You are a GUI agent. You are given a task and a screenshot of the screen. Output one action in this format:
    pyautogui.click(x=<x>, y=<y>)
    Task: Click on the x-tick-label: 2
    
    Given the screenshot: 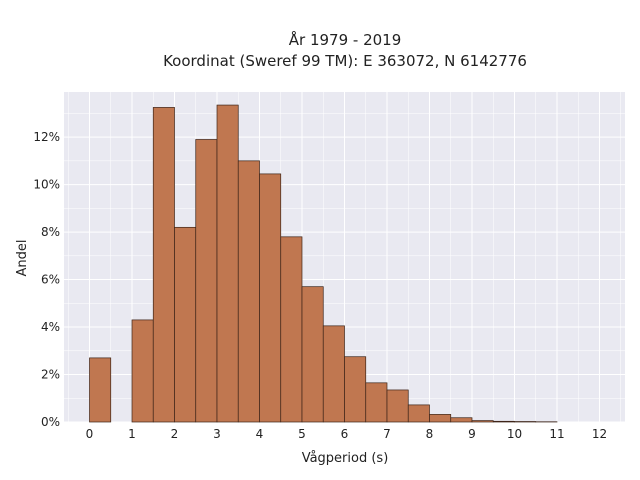 What is the action you would take?
    pyautogui.click(x=175, y=434)
    